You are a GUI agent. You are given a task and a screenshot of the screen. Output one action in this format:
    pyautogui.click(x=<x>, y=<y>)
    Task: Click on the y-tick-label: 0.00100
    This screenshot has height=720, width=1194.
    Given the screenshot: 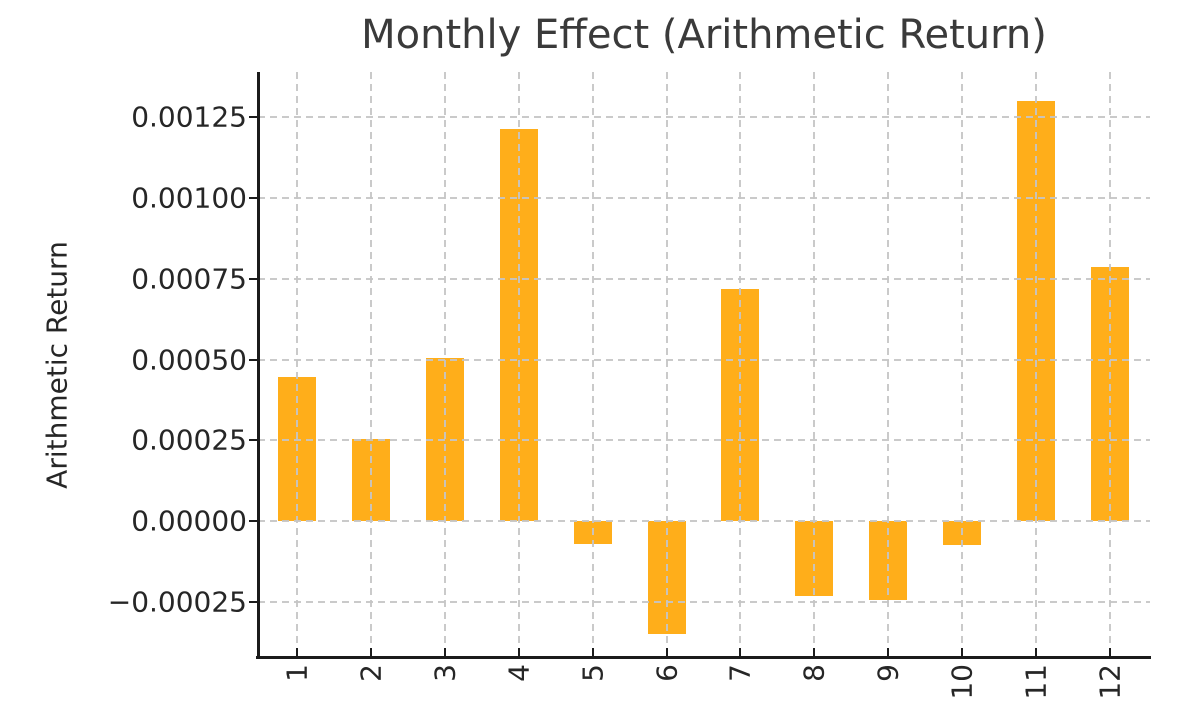 What is the action you would take?
    pyautogui.click(x=189, y=198)
    